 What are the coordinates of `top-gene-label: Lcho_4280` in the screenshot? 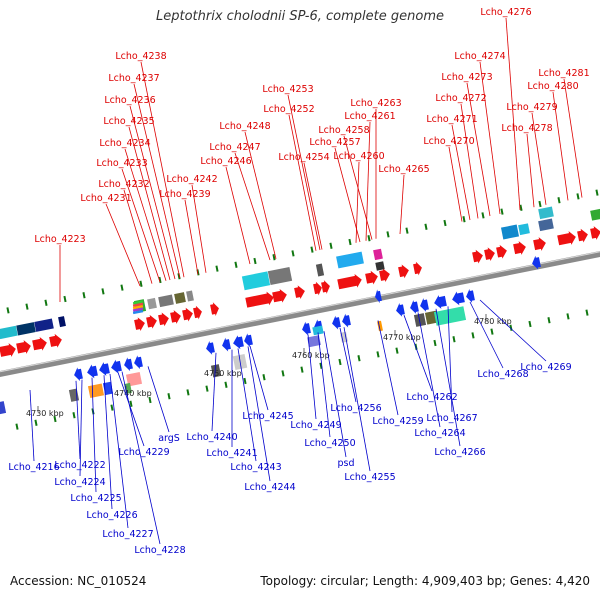 It's located at (552, 86).